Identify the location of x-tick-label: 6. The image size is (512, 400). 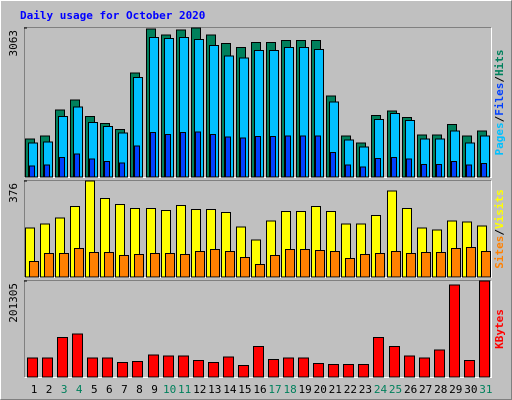
(109, 389).